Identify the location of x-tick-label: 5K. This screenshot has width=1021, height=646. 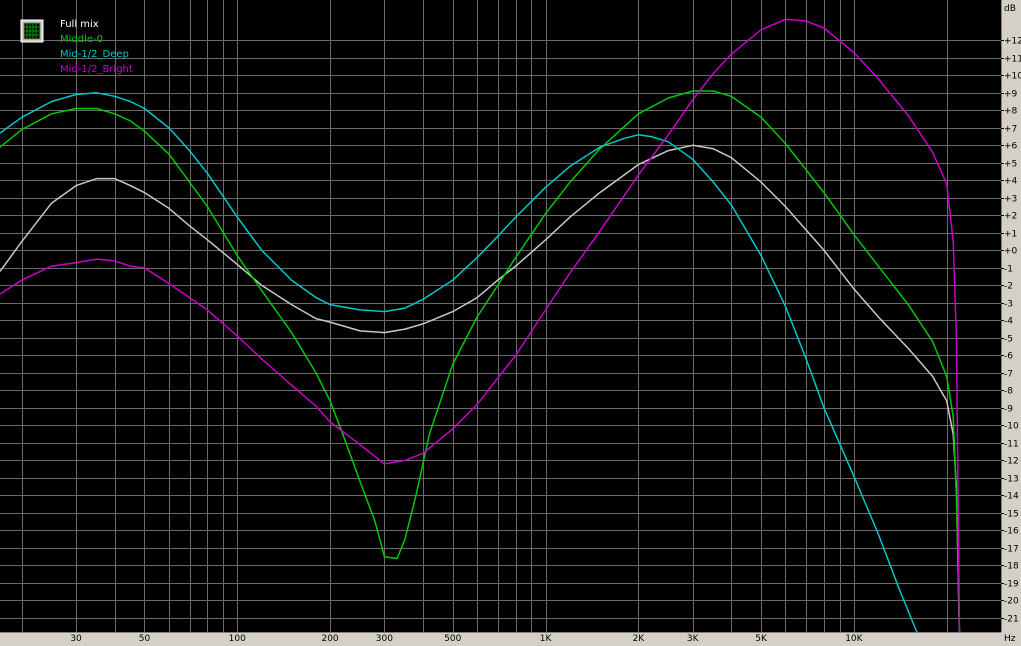
(761, 638).